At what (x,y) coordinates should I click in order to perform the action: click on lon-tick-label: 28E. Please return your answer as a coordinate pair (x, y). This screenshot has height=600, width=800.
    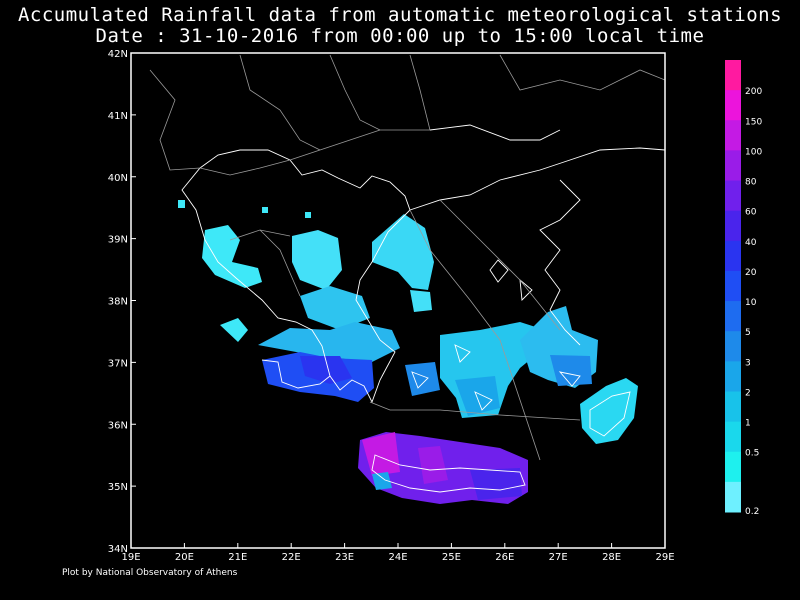
    Looking at the image, I should click on (611, 557).